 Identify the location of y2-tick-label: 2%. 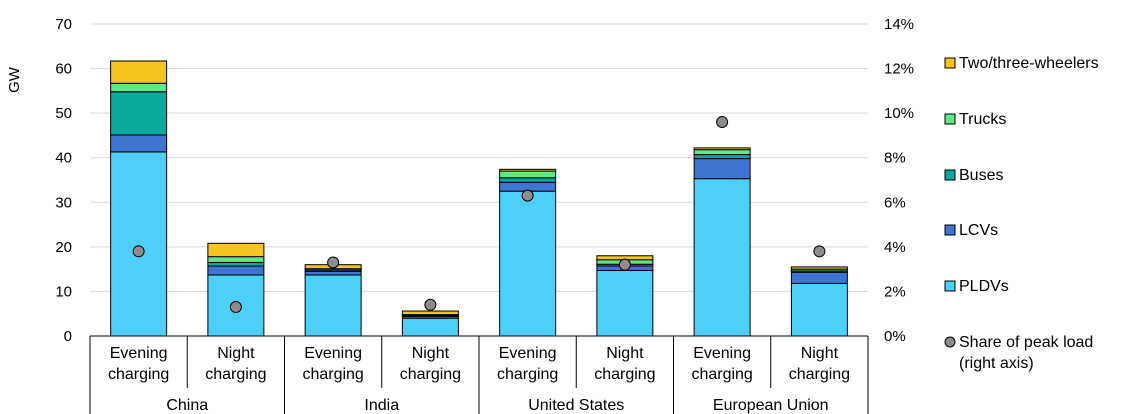
(895, 291).